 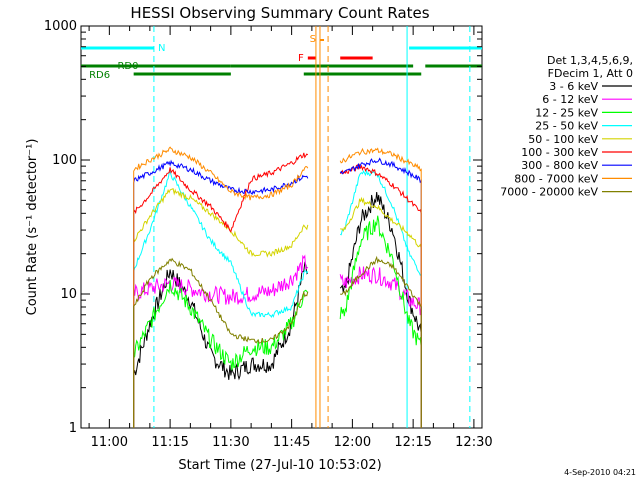 What do you see at coordinates (570, 99) in the screenshot?
I see `legend-entry-label: 6 - 12 keV` at bounding box center [570, 99].